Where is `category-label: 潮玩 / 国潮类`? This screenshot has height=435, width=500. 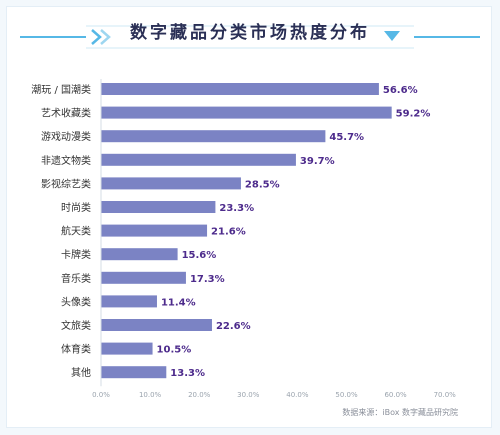 category-label: 潮玩 / 国潮类 is located at coordinates (61, 89).